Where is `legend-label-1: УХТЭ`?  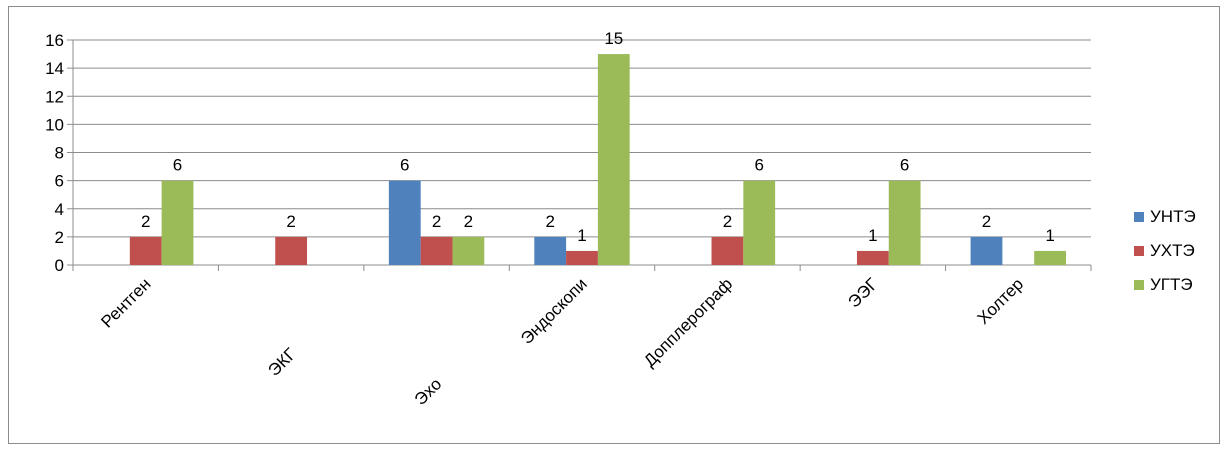
legend-label-1: УХТЭ is located at coordinates (1172, 250).